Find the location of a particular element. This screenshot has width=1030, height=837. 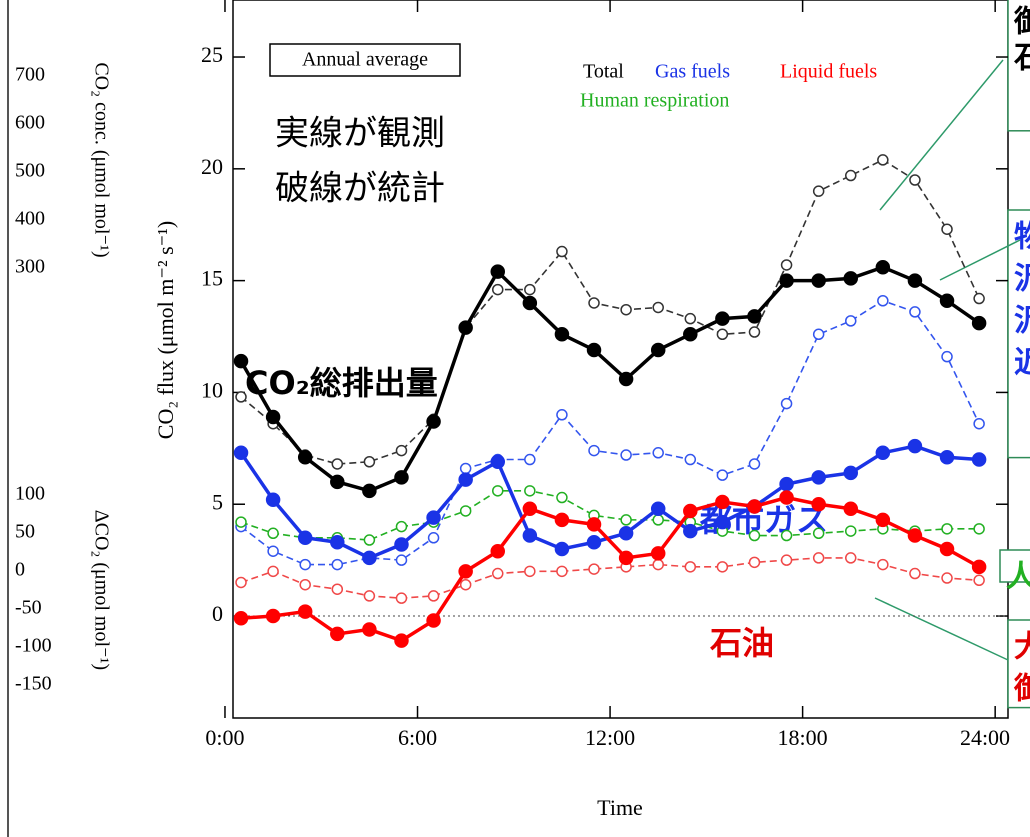

legend-label: Total is located at coordinates (603, 72).